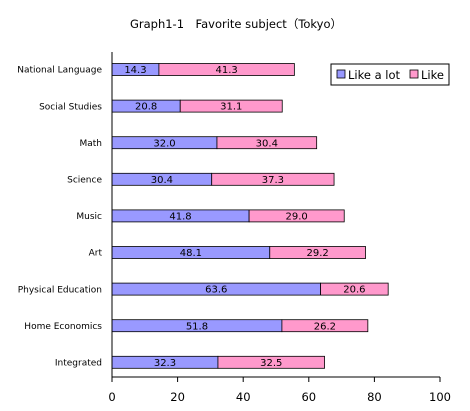 The width and height of the screenshot is (470, 411). What do you see at coordinates (243, 397) in the screenshot?
I see `x-tick-label-40: 40` at bounding box center [243, 397].